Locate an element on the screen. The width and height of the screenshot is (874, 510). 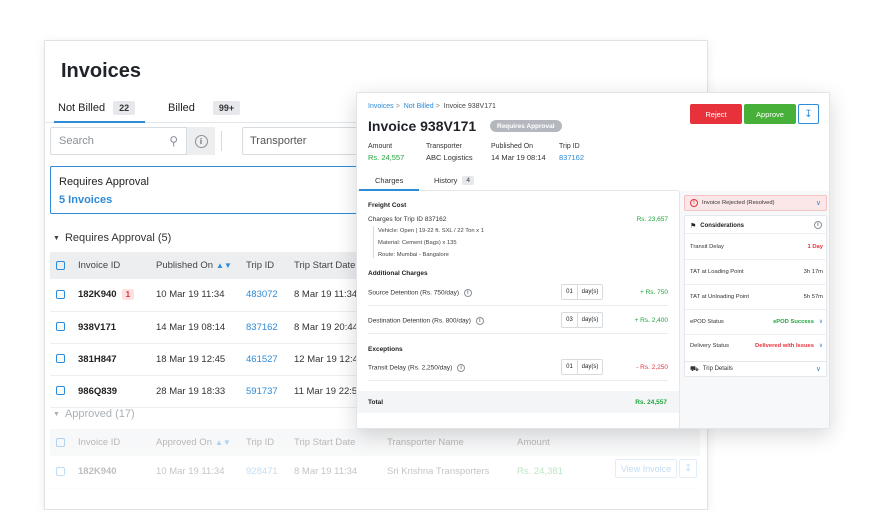
considerations-info: i is located at coordinates (818, 225).